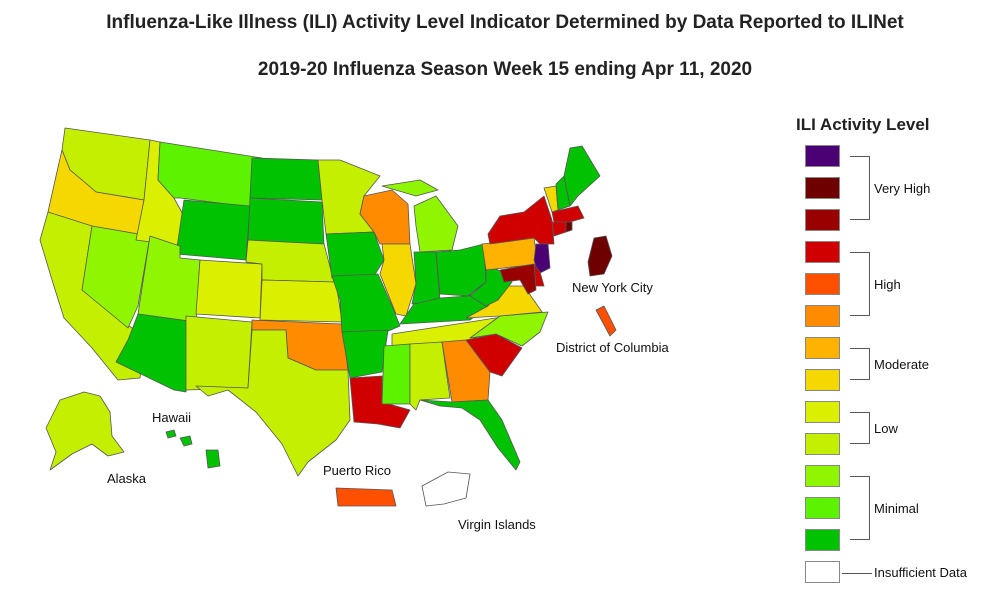 This screenshot has height=600, width=999. Describe the element at coordinates (886, 428) in the screenshot. I see `legend-group-low: Low` at that location.